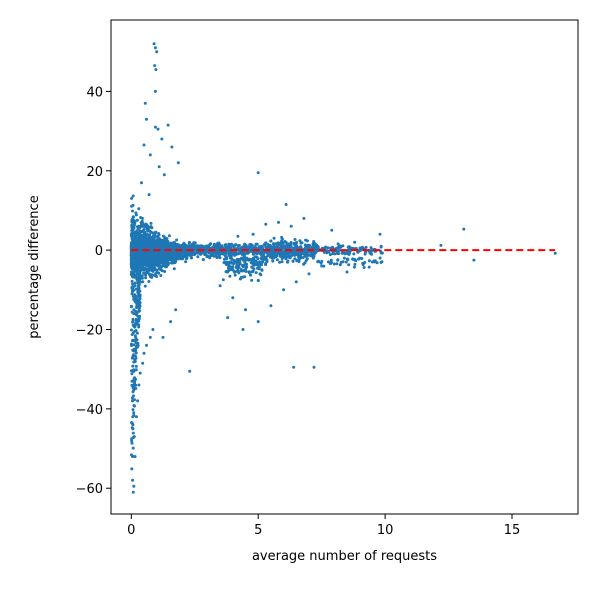 The height and width of the screenshot is (600, 600). What do you see at coordinates (89, 410) in the screenshot?
I see `y-tick-label: −40` at bounding box center [89, 410].